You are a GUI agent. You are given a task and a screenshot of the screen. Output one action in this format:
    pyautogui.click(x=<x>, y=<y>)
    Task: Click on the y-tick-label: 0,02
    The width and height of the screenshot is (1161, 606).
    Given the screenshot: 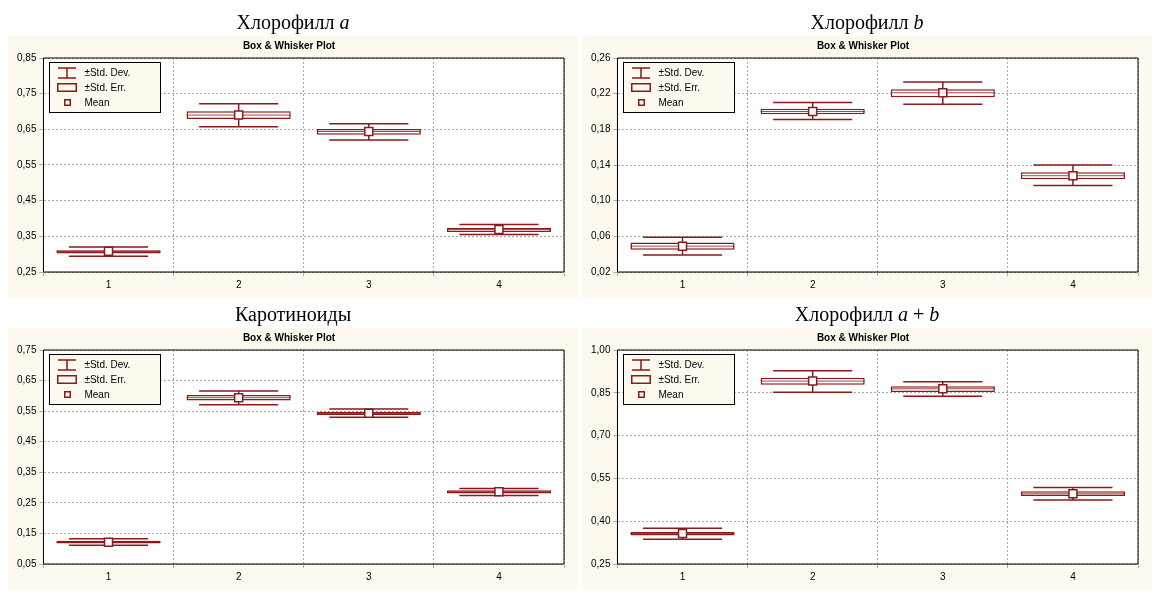 What is the action you would take?
    pyautogui.click(x=600, y=271)
    